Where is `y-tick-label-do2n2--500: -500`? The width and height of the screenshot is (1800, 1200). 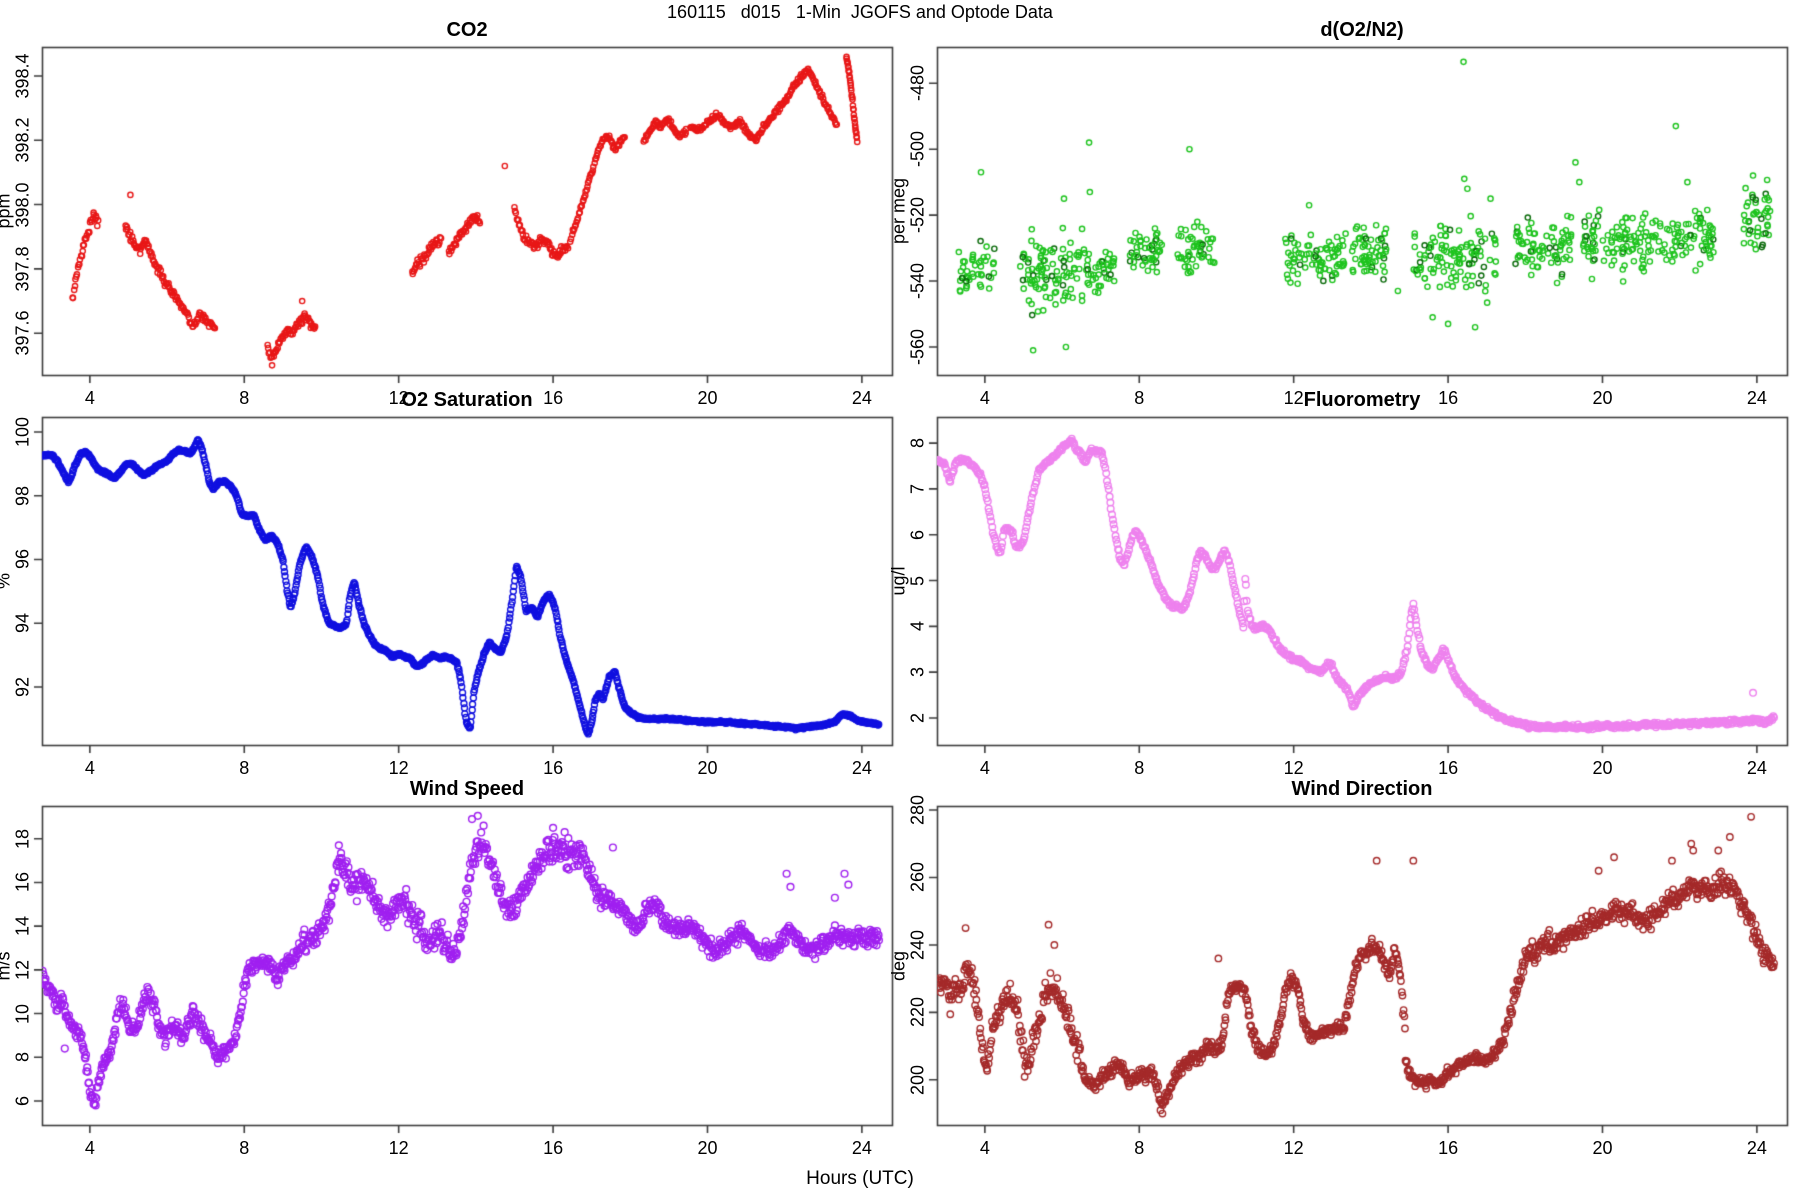
y-tick-label-do2n2--500: -500 is located at coordinates (917, 149).